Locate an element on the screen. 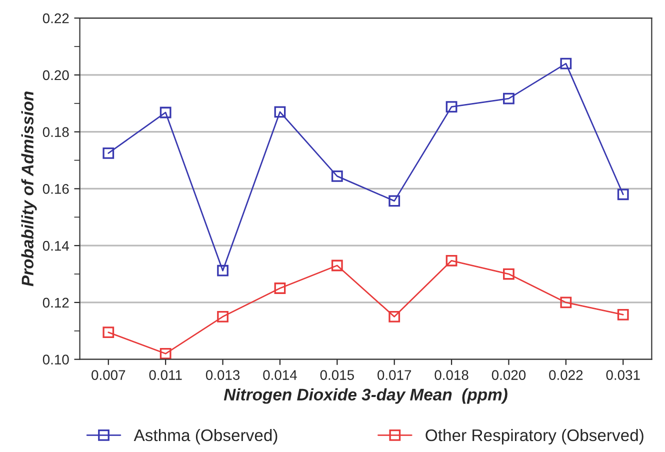  x-tick-label: 0.011 is located at coordinates (165, 375).